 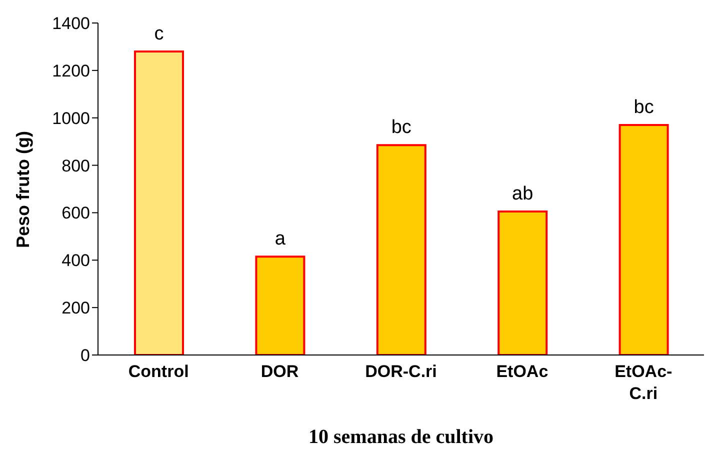 What do you see at coordinates (280, 239) in the screenshot?
I see `data-label: a` at bounding box center [280, 239].